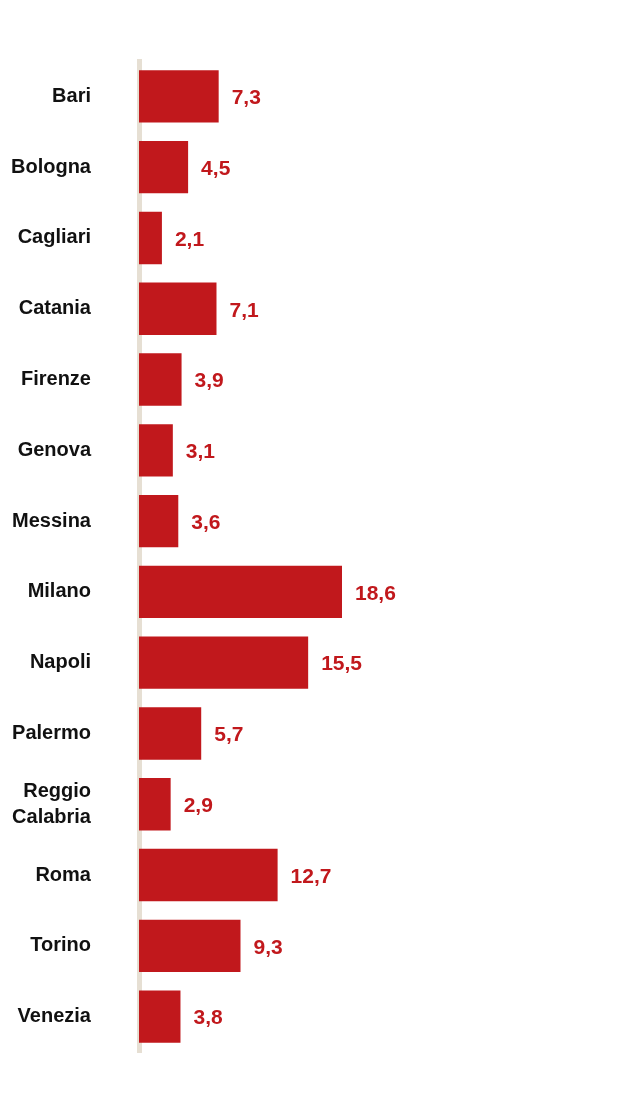  What do you see at coordinates (60, 661) in the screenshot?
I see `y-tick-label: Napoli` at bounding box center [60, 661].